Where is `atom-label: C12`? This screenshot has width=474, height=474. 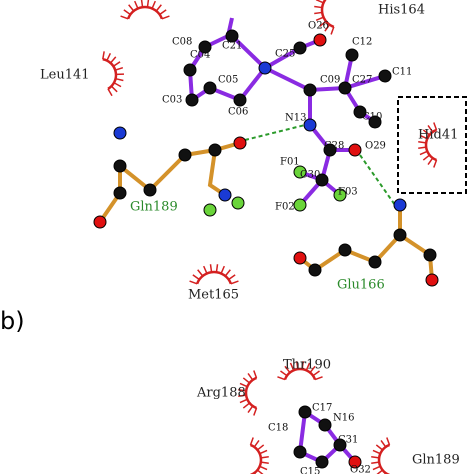 atom-label: C12 is located at coordinates (362, 42).